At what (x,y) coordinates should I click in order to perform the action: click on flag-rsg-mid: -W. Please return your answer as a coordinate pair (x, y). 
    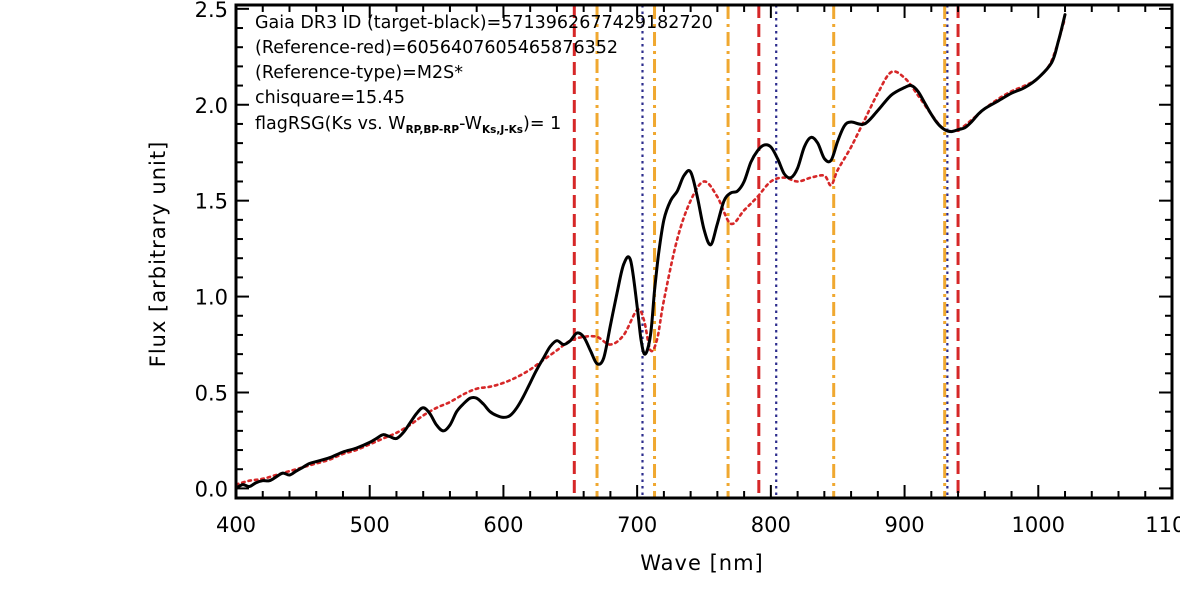
    Looking at the image, I should click on (470, 124).